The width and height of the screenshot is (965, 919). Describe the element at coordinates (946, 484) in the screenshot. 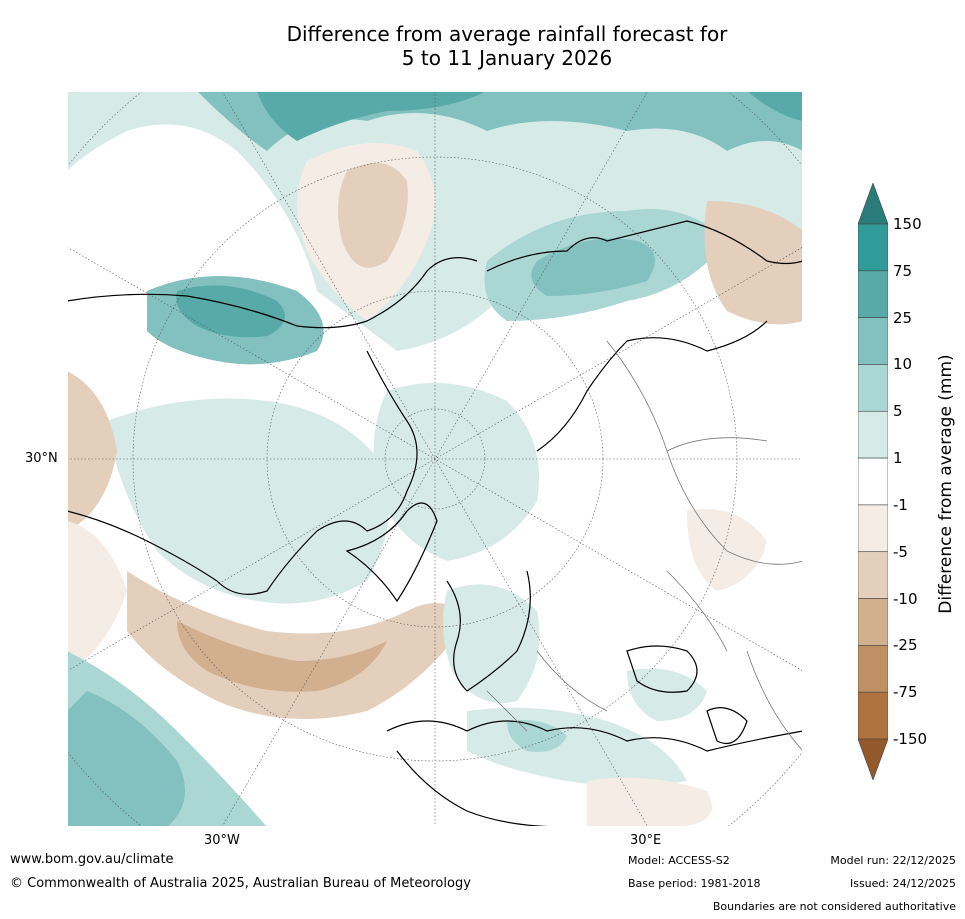

I see `colorbar-title: Difference from average (mm)` at that location.